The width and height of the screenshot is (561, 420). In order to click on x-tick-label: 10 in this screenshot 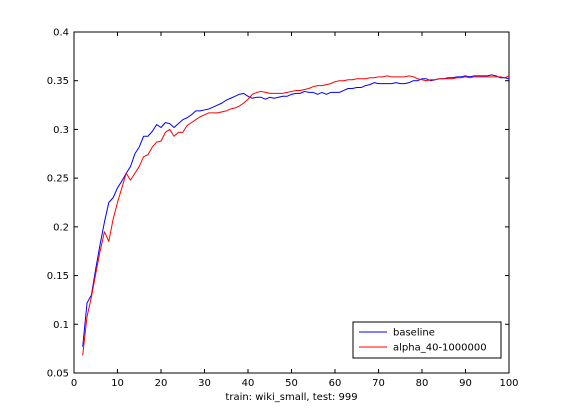, I will do `click(117, 383)`.